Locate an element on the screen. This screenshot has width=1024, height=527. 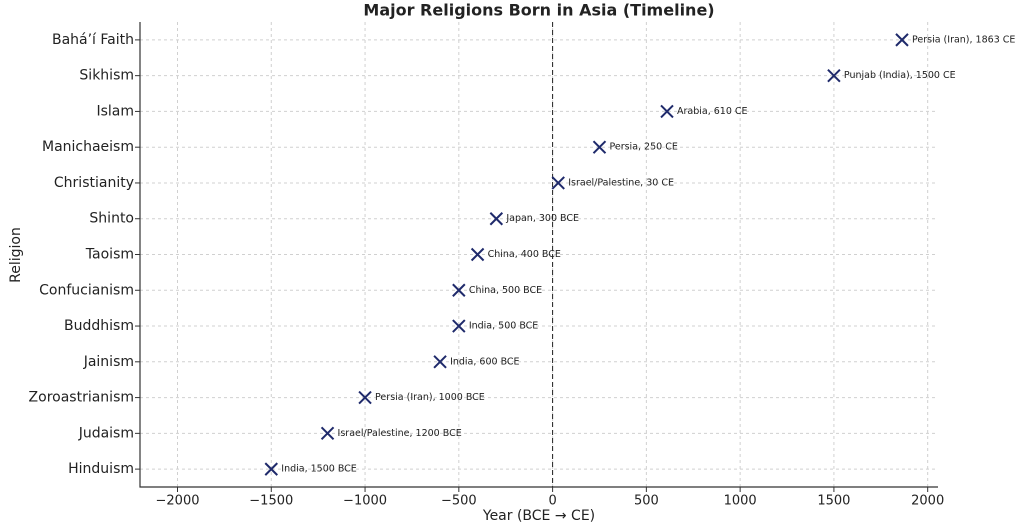
x-tick-label: 0 is located at coordinates (552, 501).